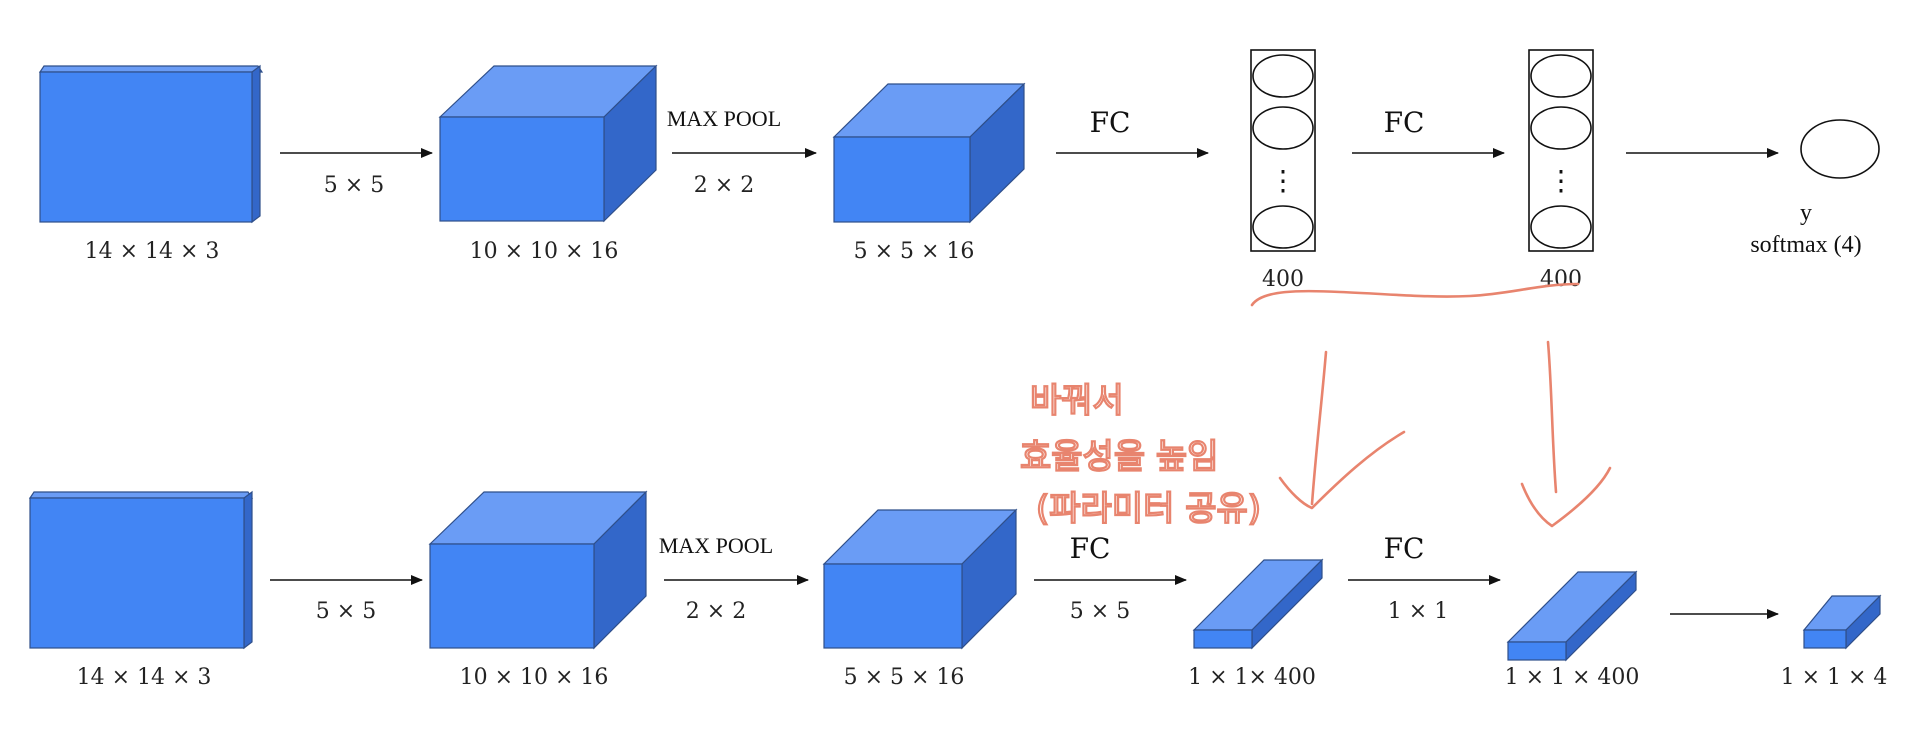 The image size is (1922, 737). I want to click on bottom-conv-volume, so click(538, 570).